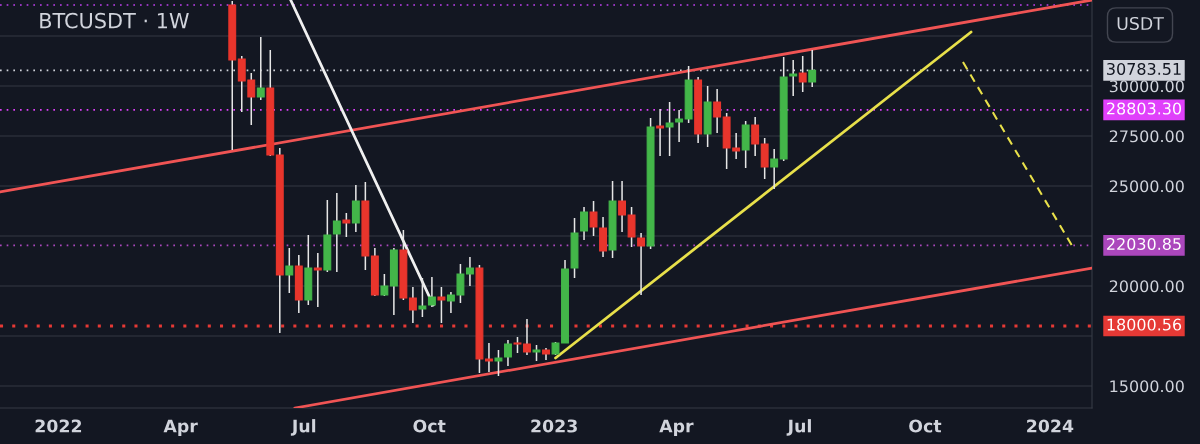 This screenshot has width=1200, height=444. What do you see at coordinates (1050, 426) in the screenshot?
I see `x-tick-label: 2024` at bounding box center [1050, 426].